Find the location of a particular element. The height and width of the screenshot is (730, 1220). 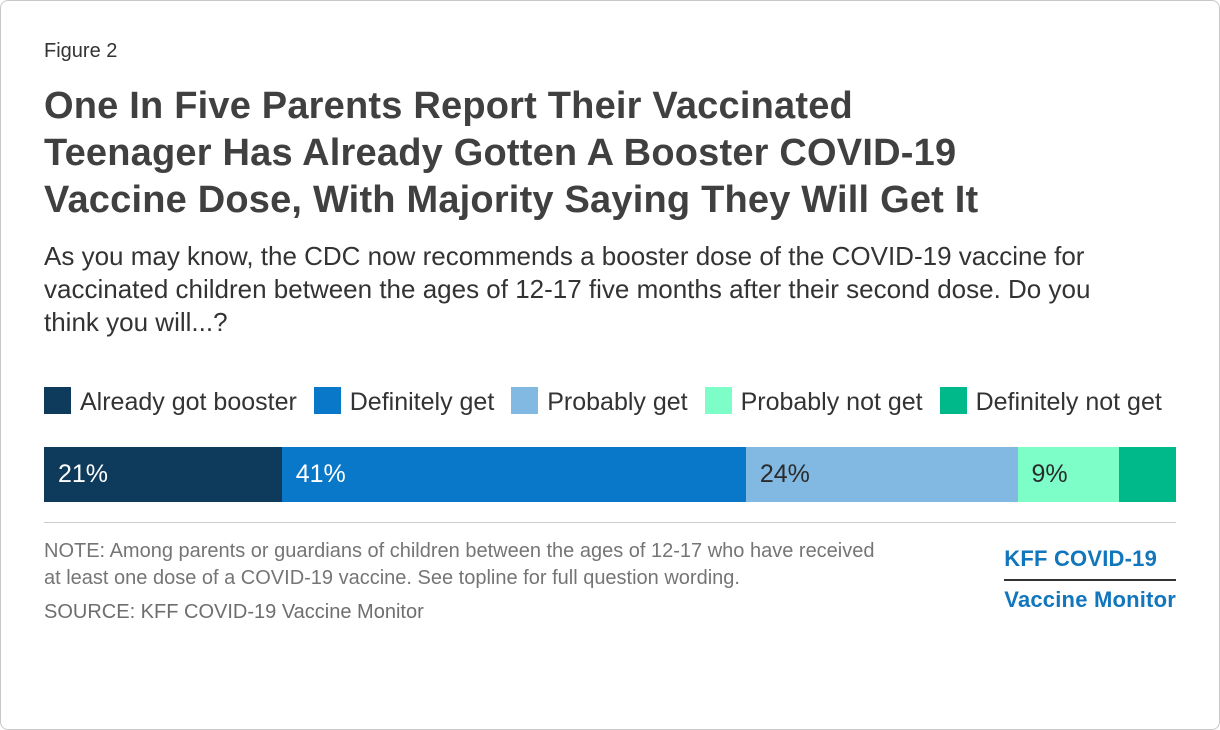

legend-item-4: Definitely not get is located at coordinates (1050, 401).